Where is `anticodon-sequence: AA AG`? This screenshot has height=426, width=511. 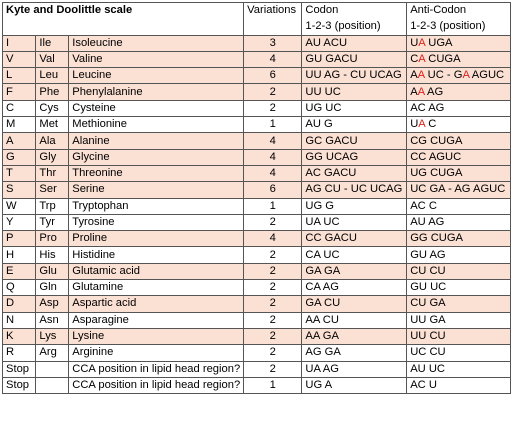
anticodon-sequence: AA AG is located at coordinates (458, 92).